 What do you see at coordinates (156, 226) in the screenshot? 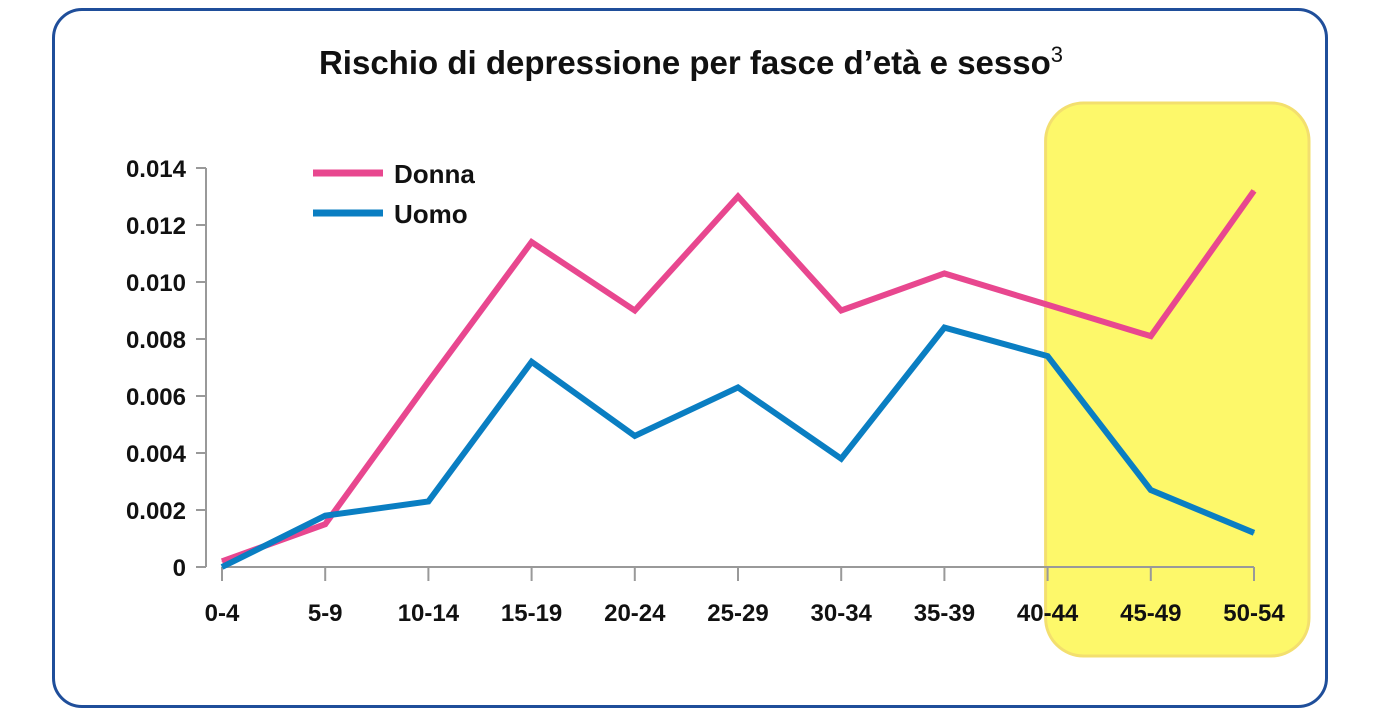
I see `y-tick-label: 0.012` at bounding box center [156, 226].